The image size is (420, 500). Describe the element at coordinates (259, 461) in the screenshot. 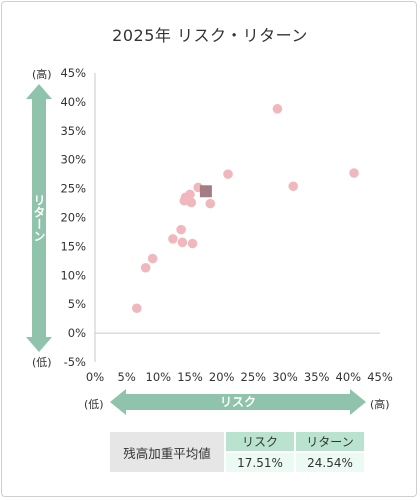

I see `risk-value: 17.51%` at that location.